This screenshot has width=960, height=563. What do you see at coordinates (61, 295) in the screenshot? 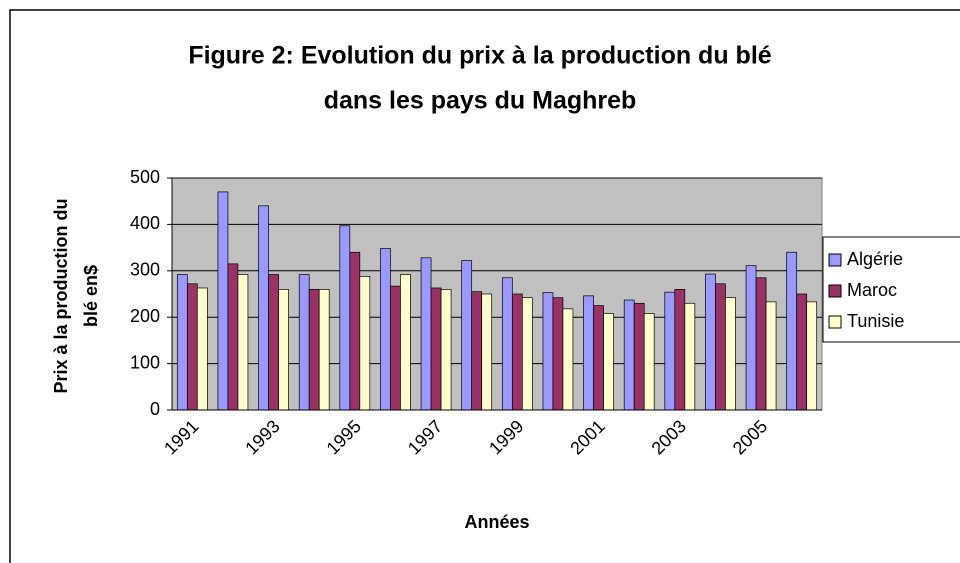
I see `y-axis-label: Prix à la production du` at bounding box center [61, 295].